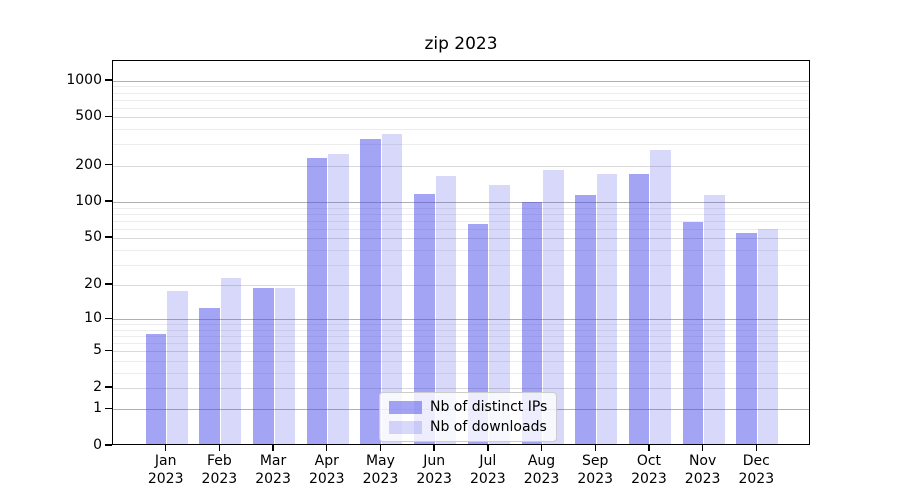 The width and height of the screenshot is (900, 500). What do you see at coordinates (219, 470) in the screenshot?
I see `x-tick-label: Feb 2023` at bounding box center [219, 470].